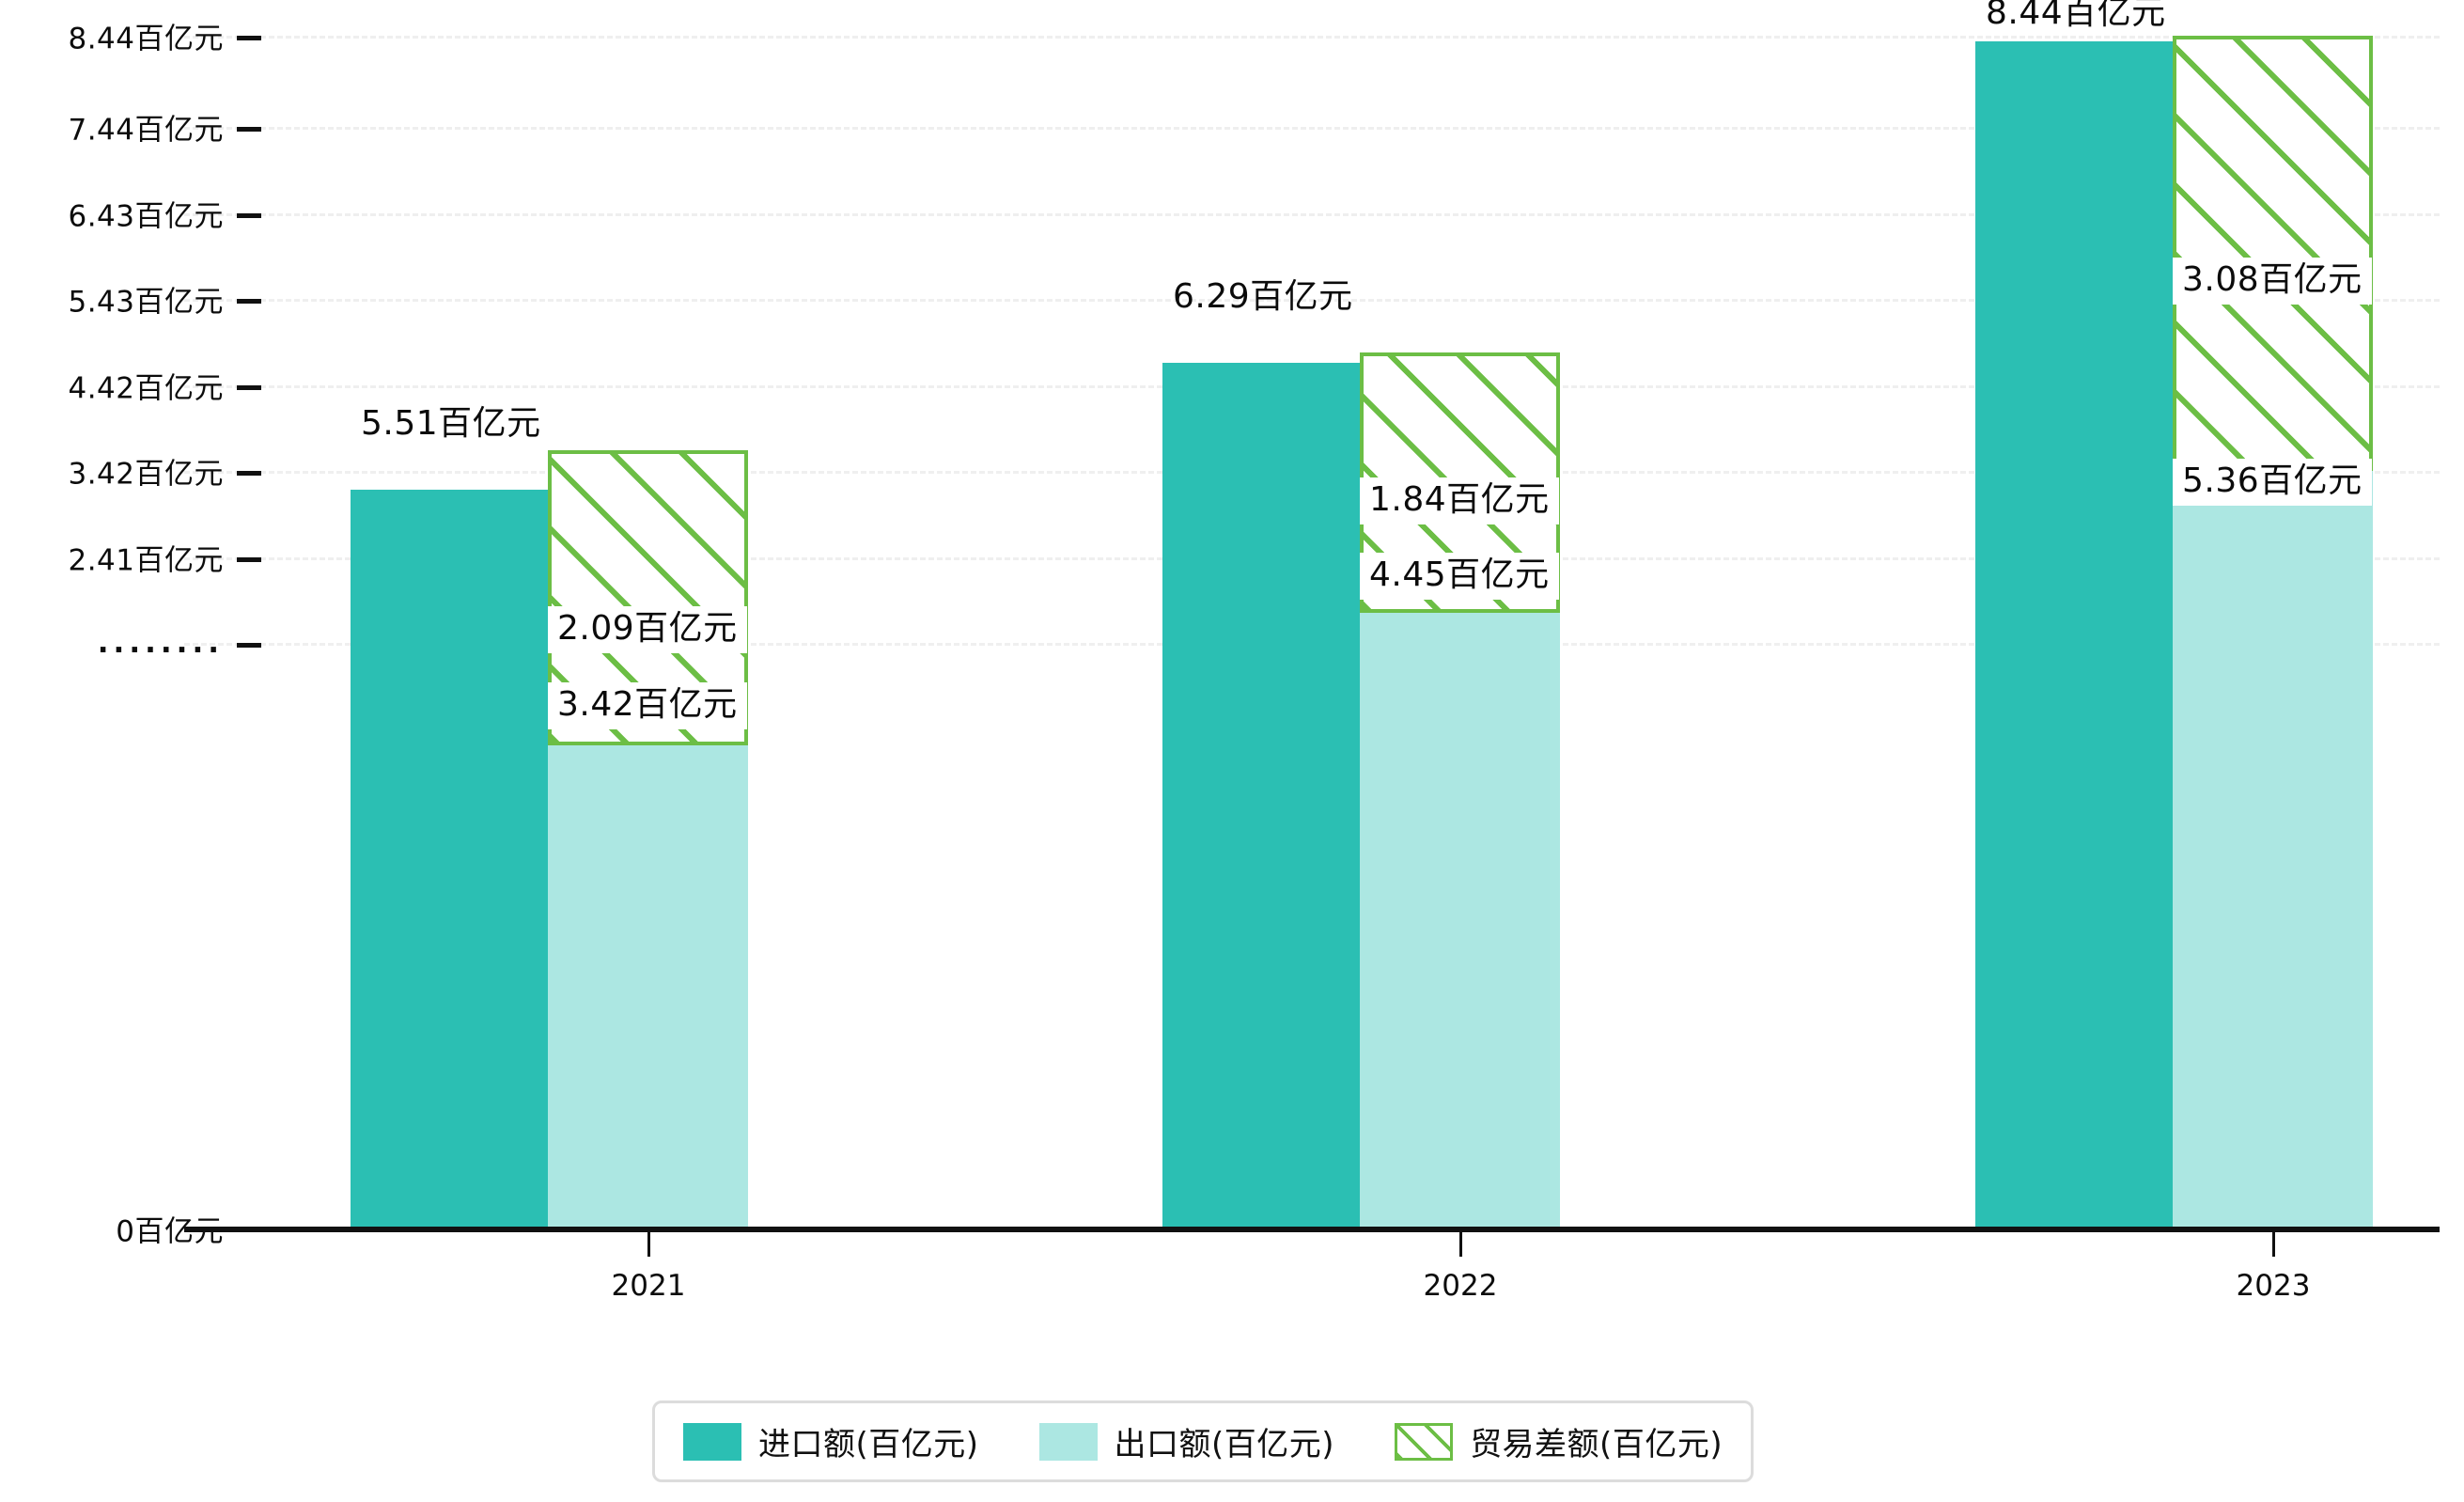 This screenshot has height=1502, width=2464. I want to click on export-swatch-icon, so click(1068, 1441).